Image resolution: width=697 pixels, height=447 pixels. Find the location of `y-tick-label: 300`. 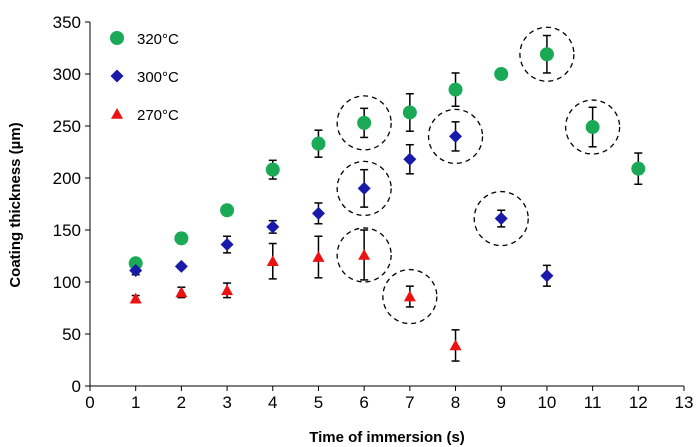

y-tick-label: 300 is located at coordinates (67, 74).